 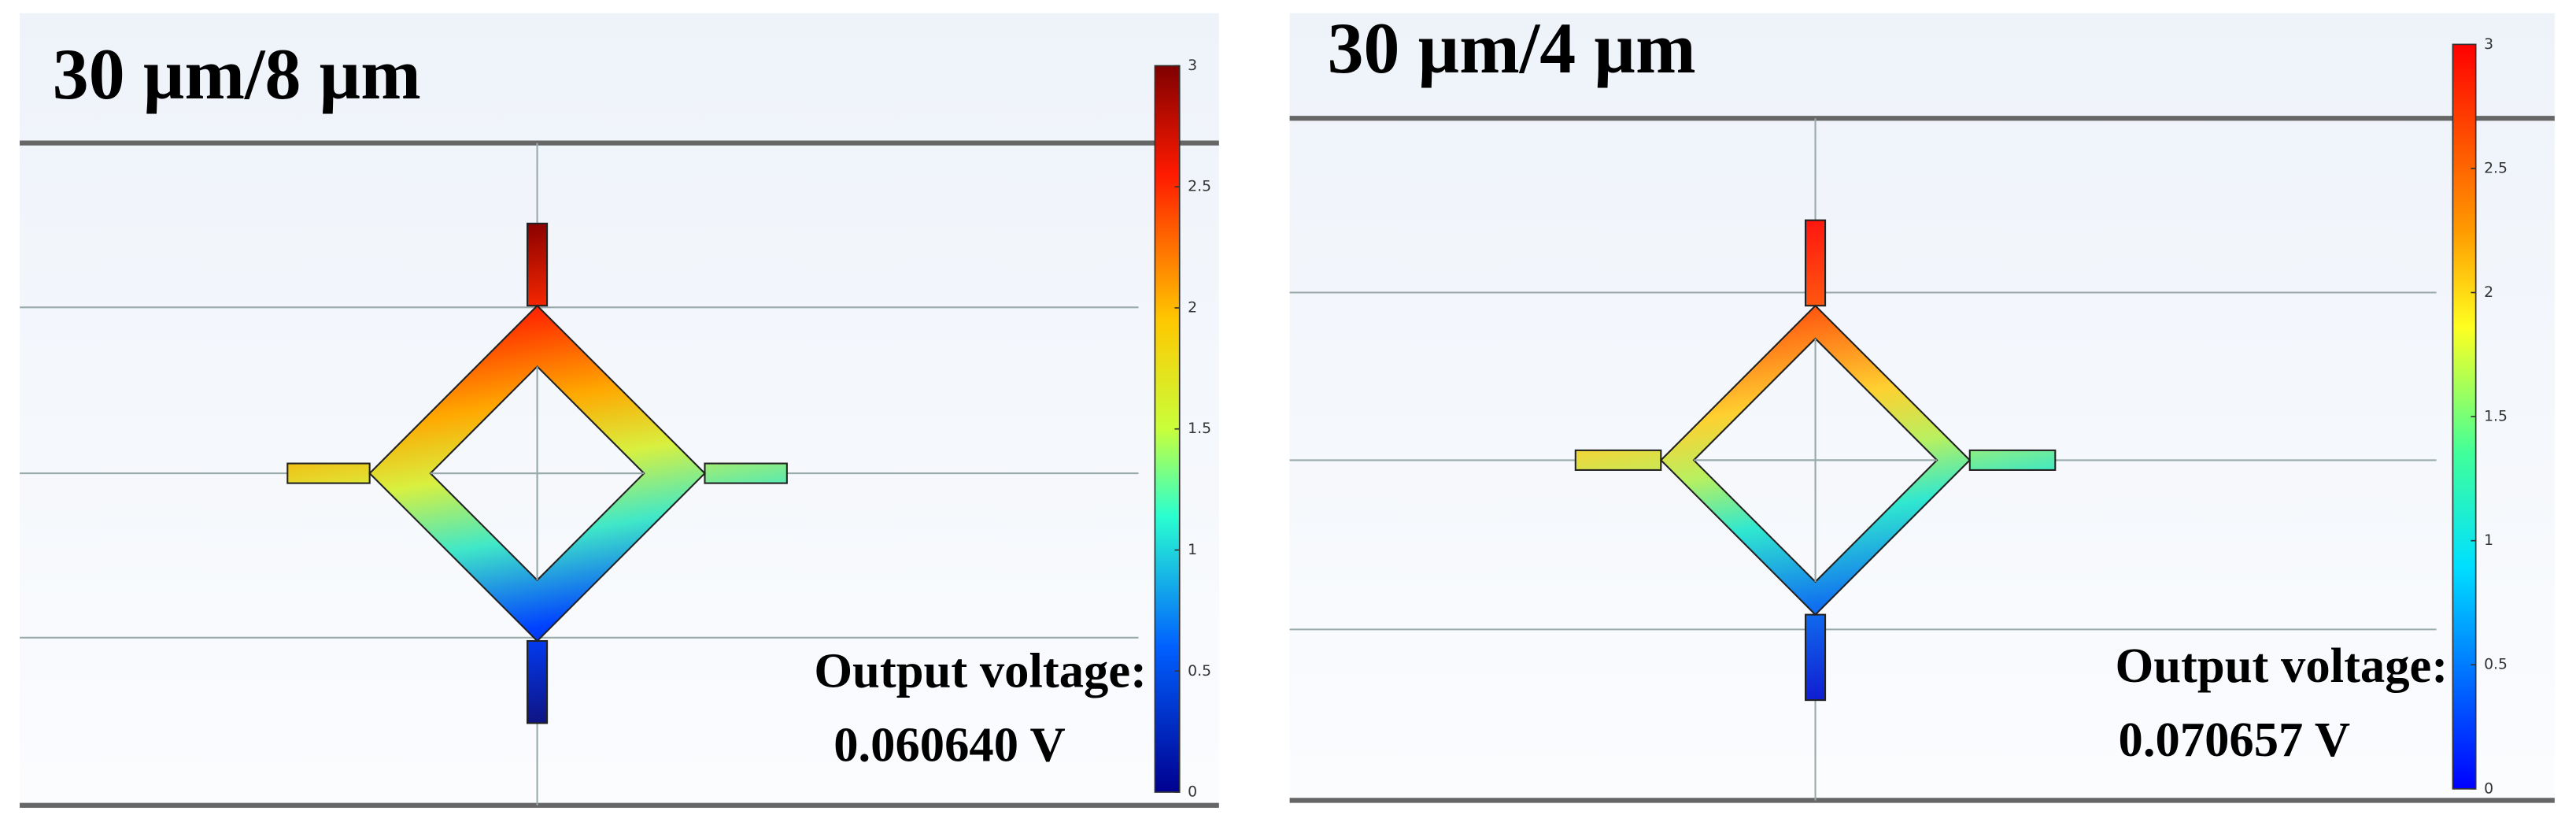 I want to click on output-value: 0.070657 V, so click(x=2235, y=739).